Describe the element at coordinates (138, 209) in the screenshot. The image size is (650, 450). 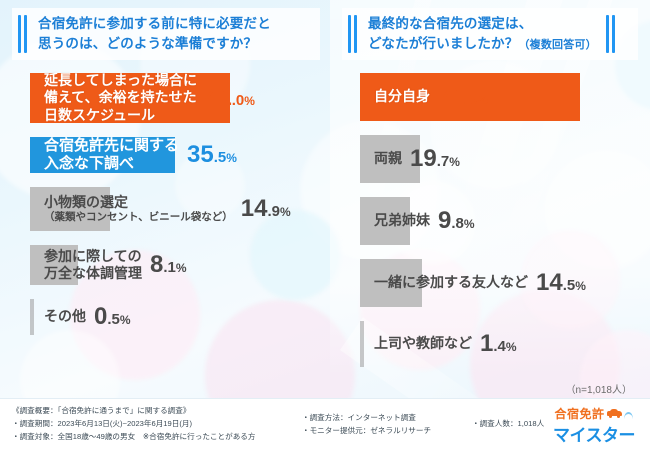
I see `bar-label: 小物類の選定 （薬類やコンセント、ビニール袋など）` at that location.